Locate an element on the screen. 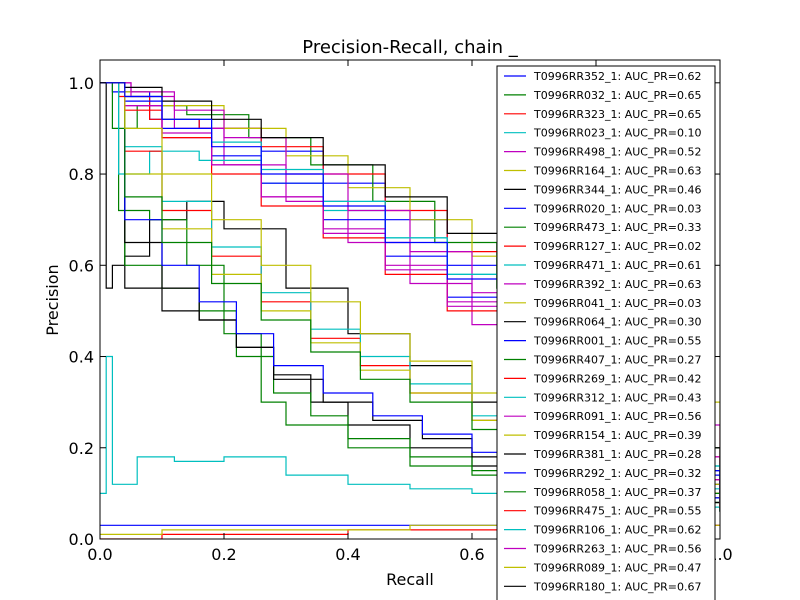  legend-item: T0996RR127_1: AUC_PR=0.02 is located at coordinates (602, 246).